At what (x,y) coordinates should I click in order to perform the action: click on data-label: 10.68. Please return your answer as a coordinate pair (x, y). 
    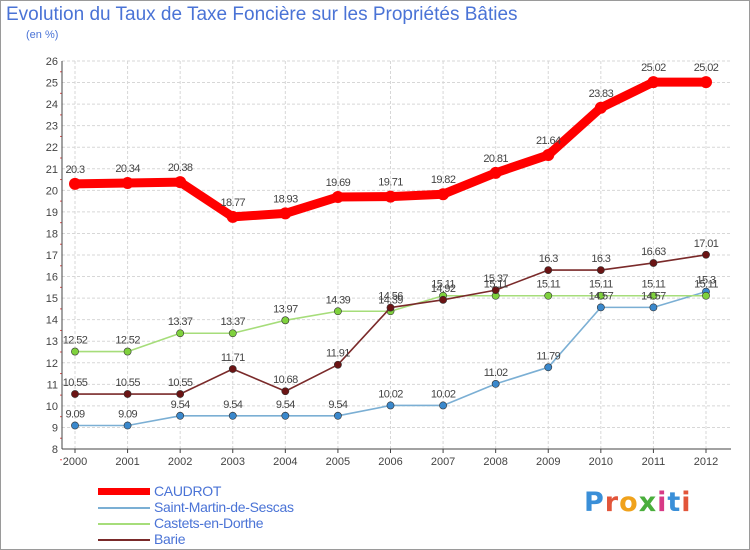
    Looking at the image, I should click on (285, 380).